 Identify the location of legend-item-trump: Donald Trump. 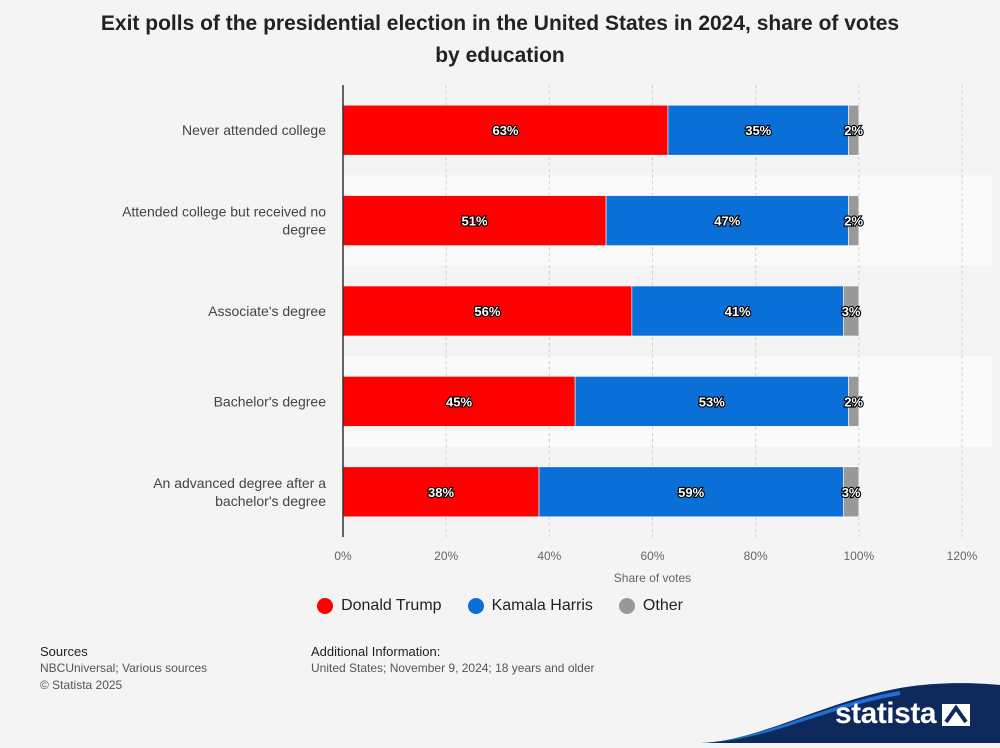
(379, 606).